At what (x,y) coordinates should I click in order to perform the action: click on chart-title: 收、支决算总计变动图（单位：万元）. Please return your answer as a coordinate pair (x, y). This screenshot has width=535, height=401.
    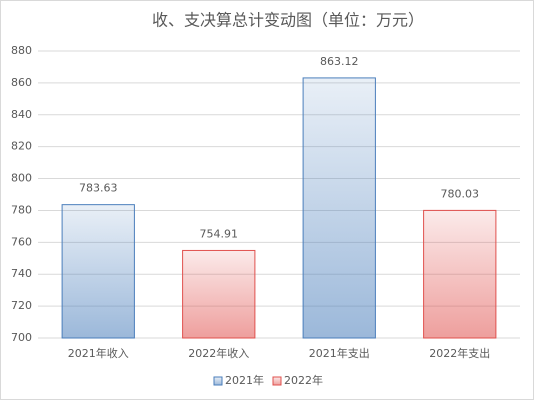
    Looking at the image, I should click on (288, 20).